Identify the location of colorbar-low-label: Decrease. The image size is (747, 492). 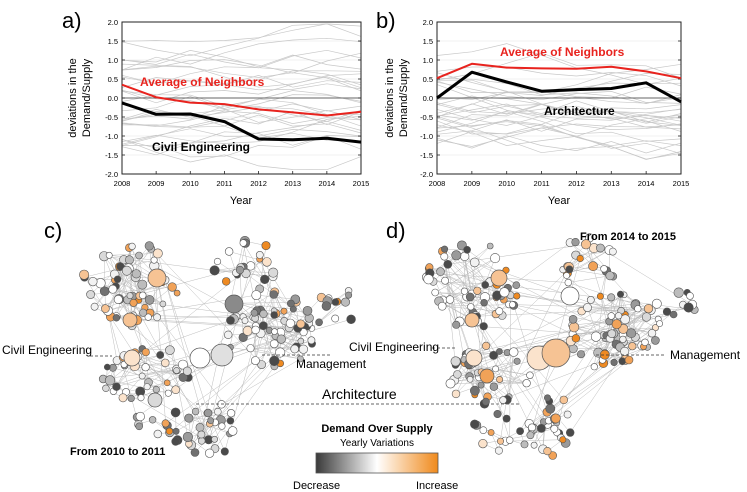
(316, 486).